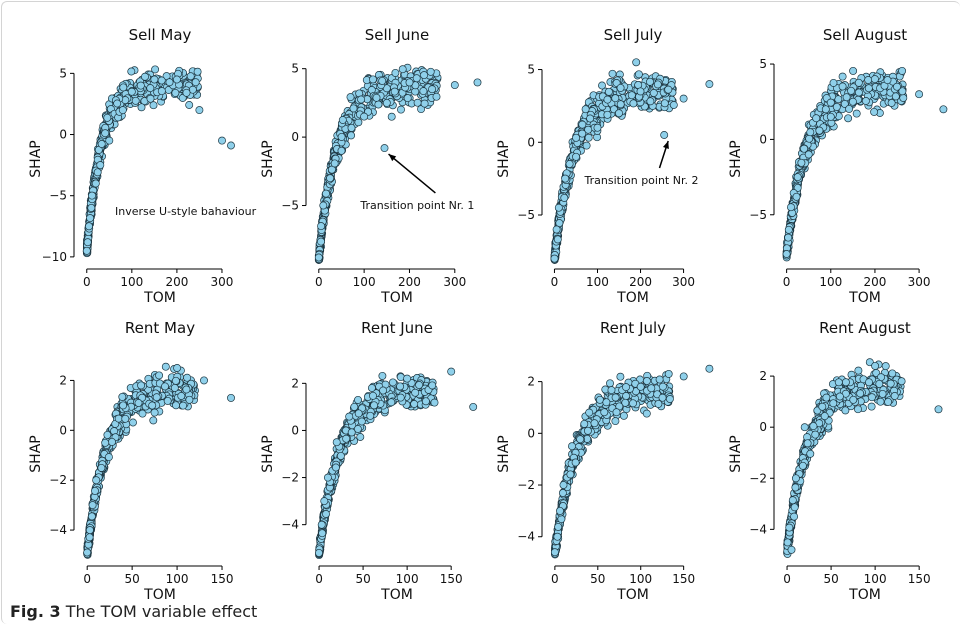 The image size is (962, 628). Describe the element at coordinates (665, 145) in the screenshot. I see `annotation-arrowhead` at that location.